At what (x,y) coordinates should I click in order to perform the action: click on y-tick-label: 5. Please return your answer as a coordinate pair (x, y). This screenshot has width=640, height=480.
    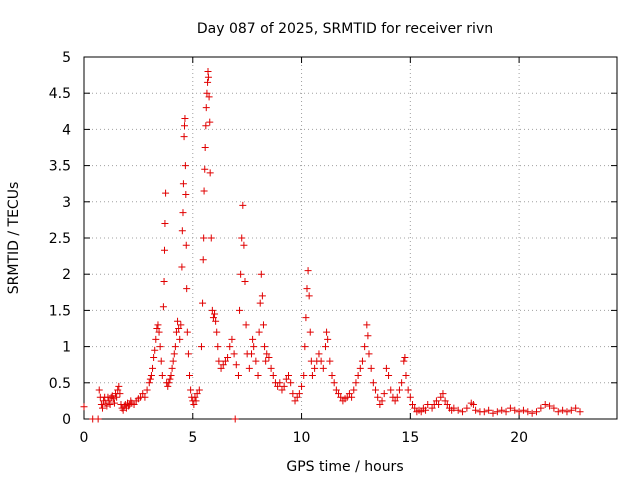
    Looking at the image, I should click on (66, 58).